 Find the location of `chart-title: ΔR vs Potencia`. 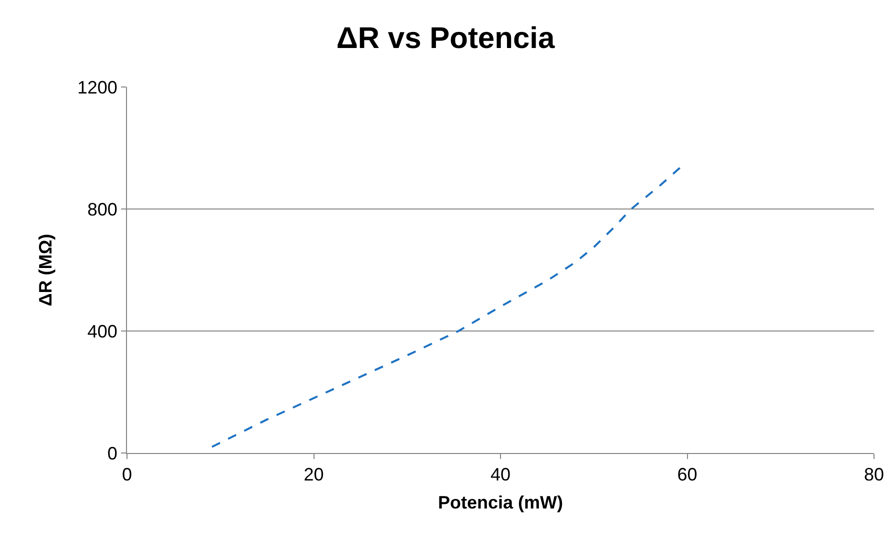

chart-title: ΔR vs Potencia is located at coordinates (445, 39).